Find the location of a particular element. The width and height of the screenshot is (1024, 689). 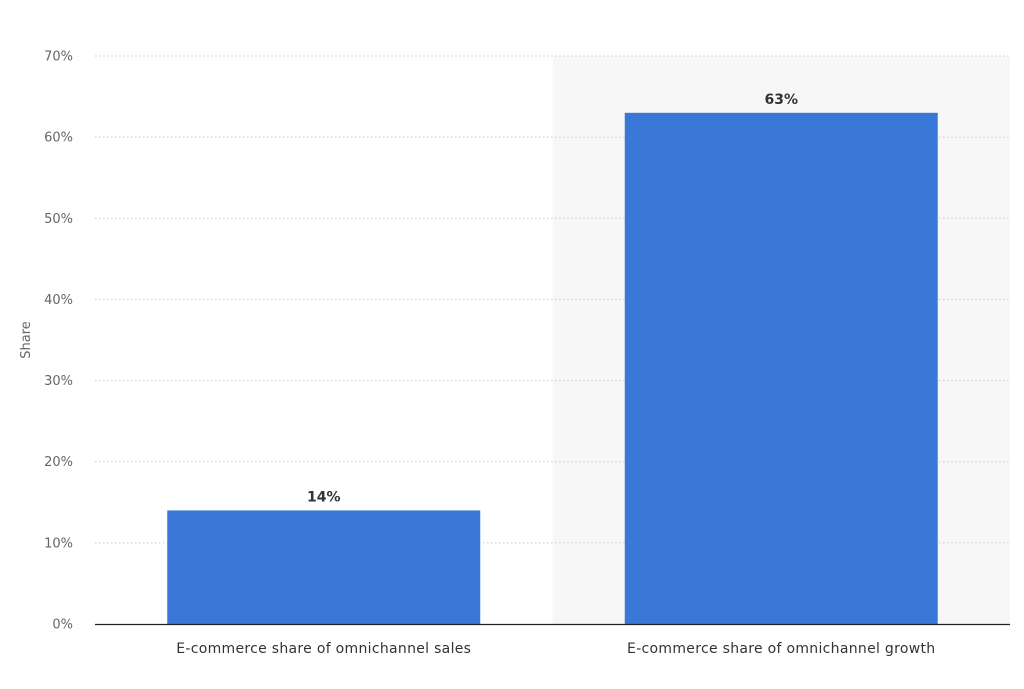

y-tick-label: 40% is located at coordinates (58, 300).